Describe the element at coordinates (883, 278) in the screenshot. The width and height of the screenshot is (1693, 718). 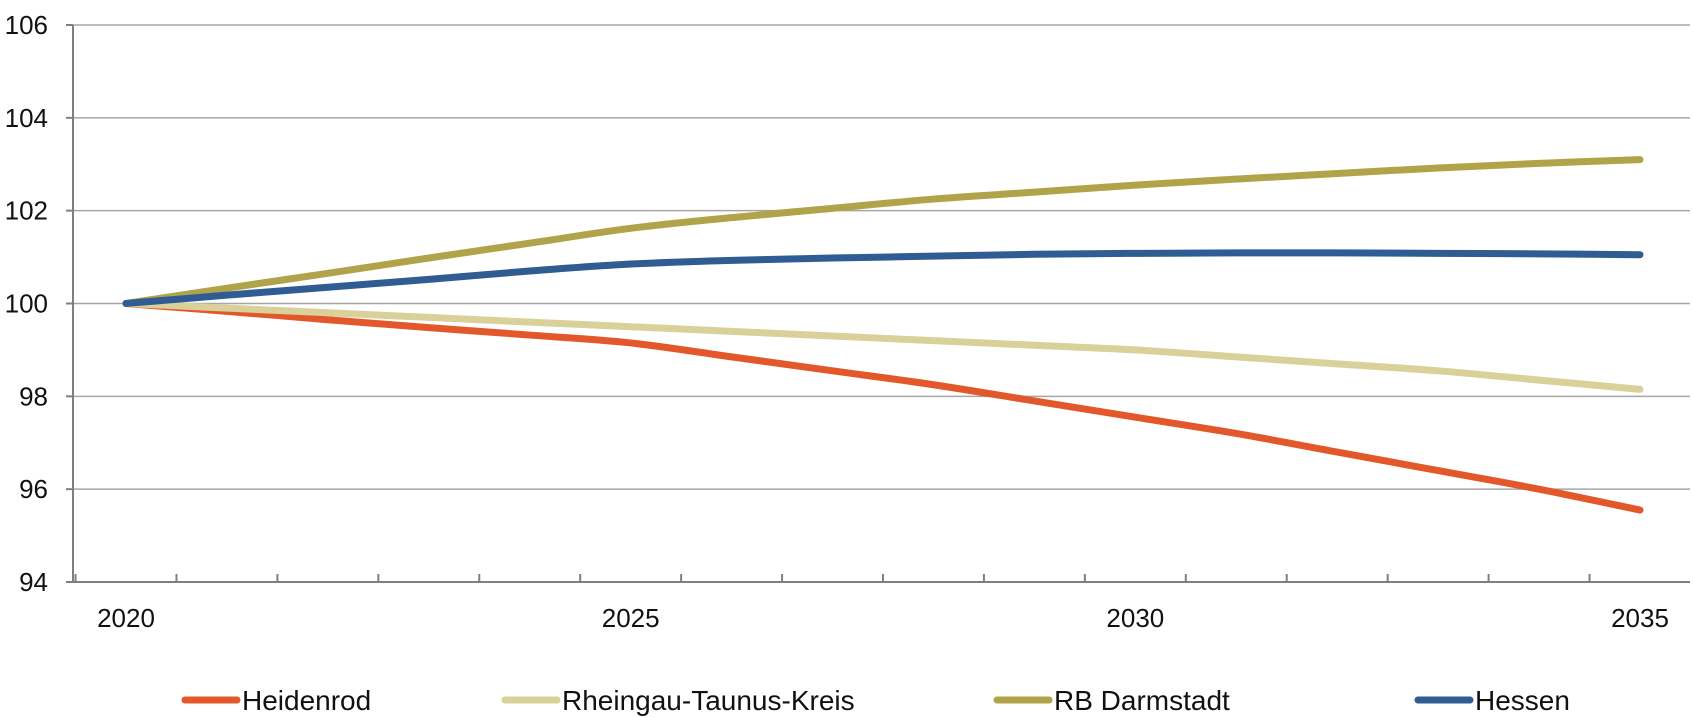
I see `series-line-hessen` at that location.